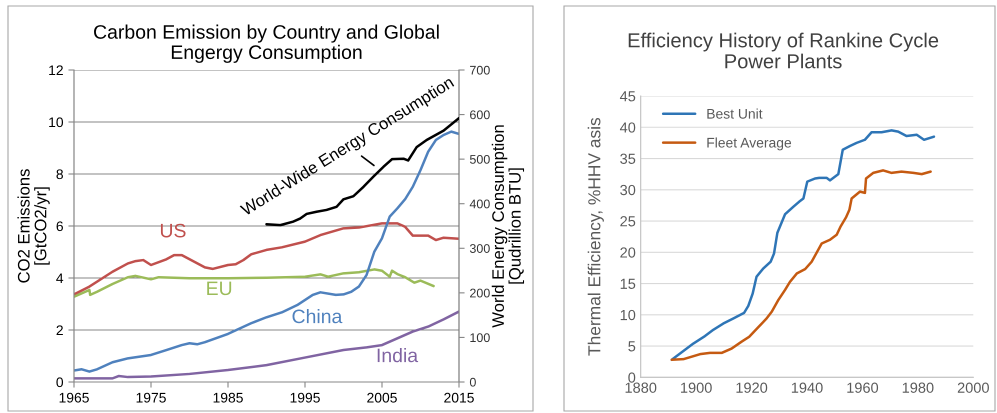  What do you see at coordinates (628, 159) in the screenshot?
I see `y-tick-label: 35` at bounding box center [628, 159].